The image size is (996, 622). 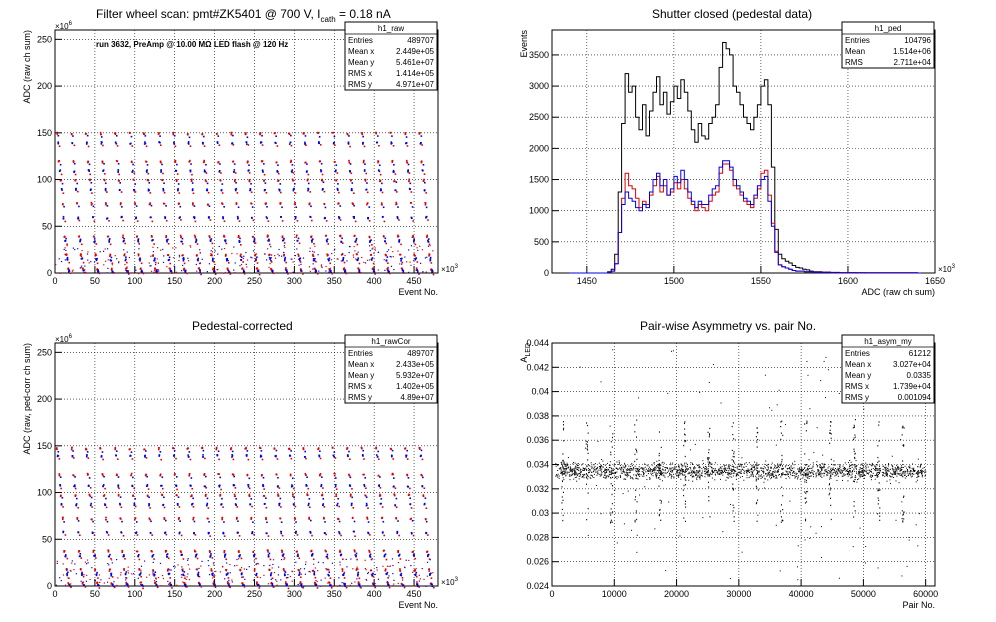 I want to click on x-tick-label: 150, so click(x=174, y=281).